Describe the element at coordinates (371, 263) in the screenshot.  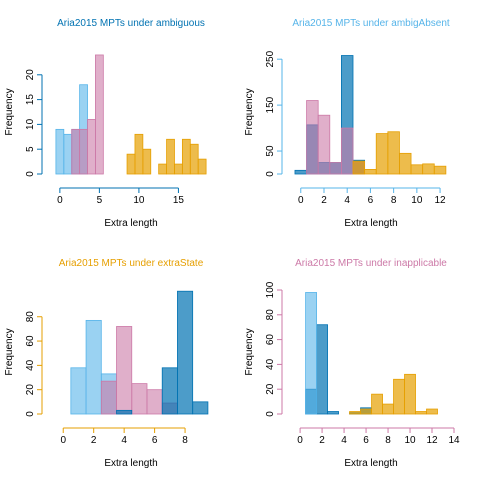
I see `chart-title: Aria2015 MPTs under inapplicable` at that location.